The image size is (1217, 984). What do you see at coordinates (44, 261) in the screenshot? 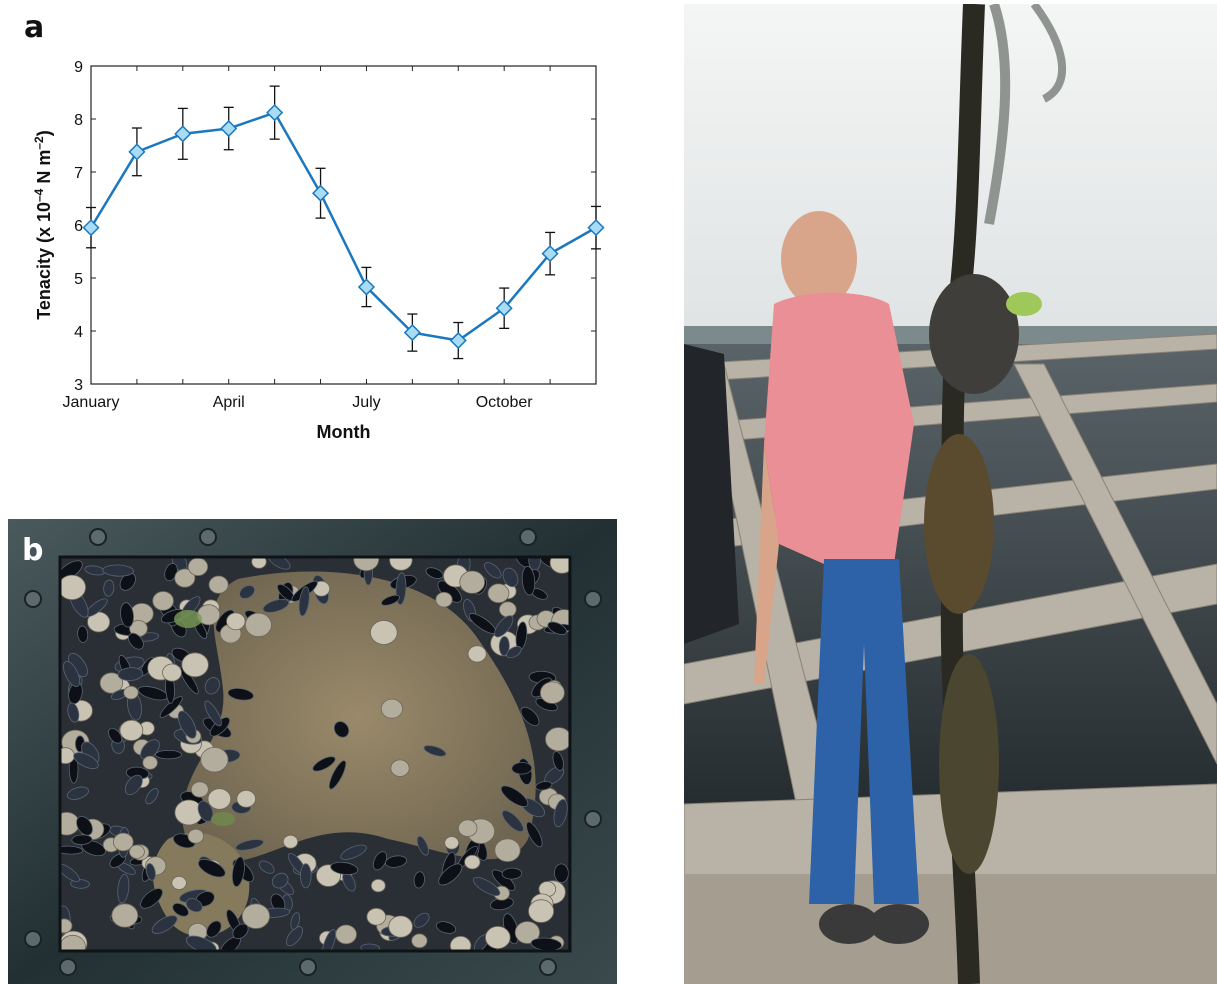
I see `y-axis-label-part: Tenacity (x 10` at bounding box center [44, 261].